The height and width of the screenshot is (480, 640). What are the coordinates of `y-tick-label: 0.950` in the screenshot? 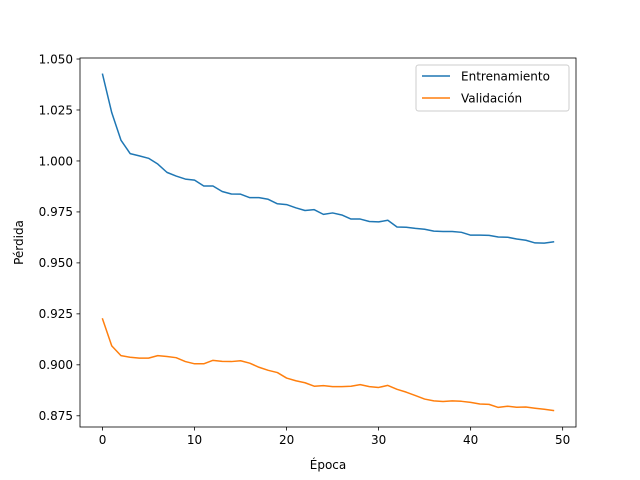 It's located at (56, 263).